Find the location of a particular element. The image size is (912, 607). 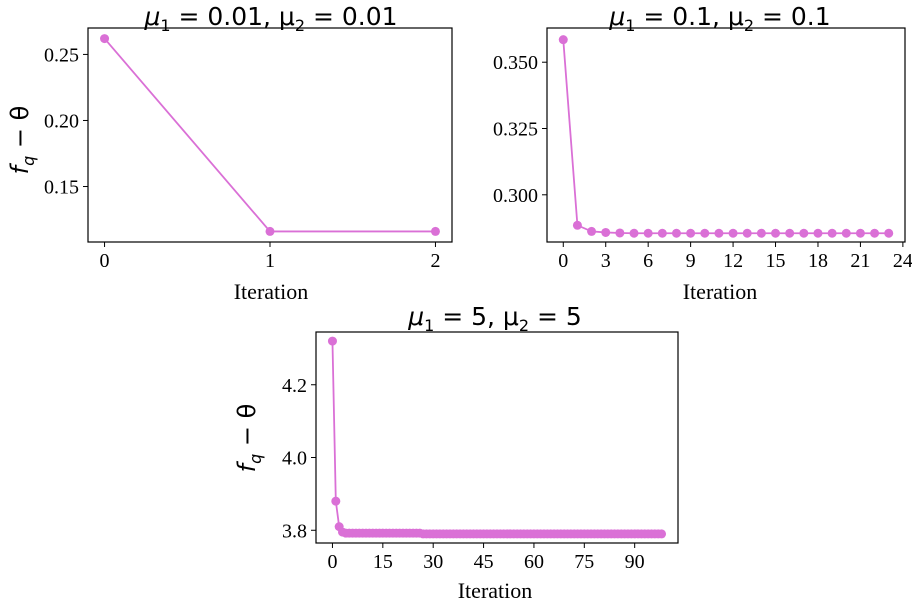

y-tick-label: 0.300 is located at coordinates (515, 196).